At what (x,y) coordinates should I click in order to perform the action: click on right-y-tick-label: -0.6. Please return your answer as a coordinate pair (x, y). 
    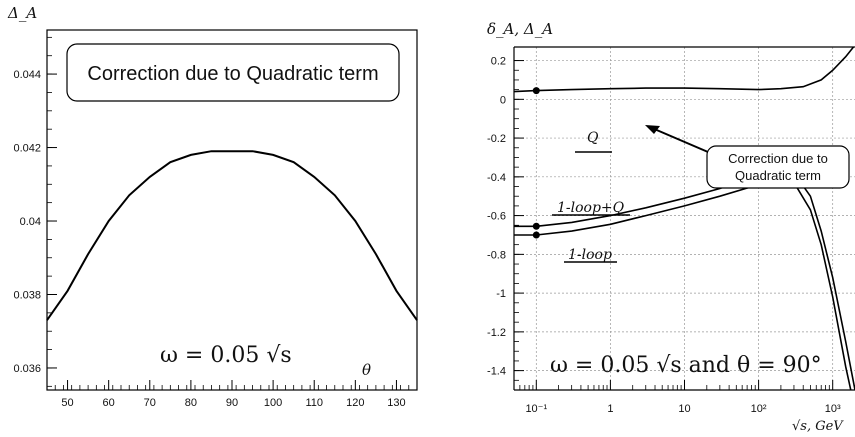
    Looking at the image, I should click on (496, 217).